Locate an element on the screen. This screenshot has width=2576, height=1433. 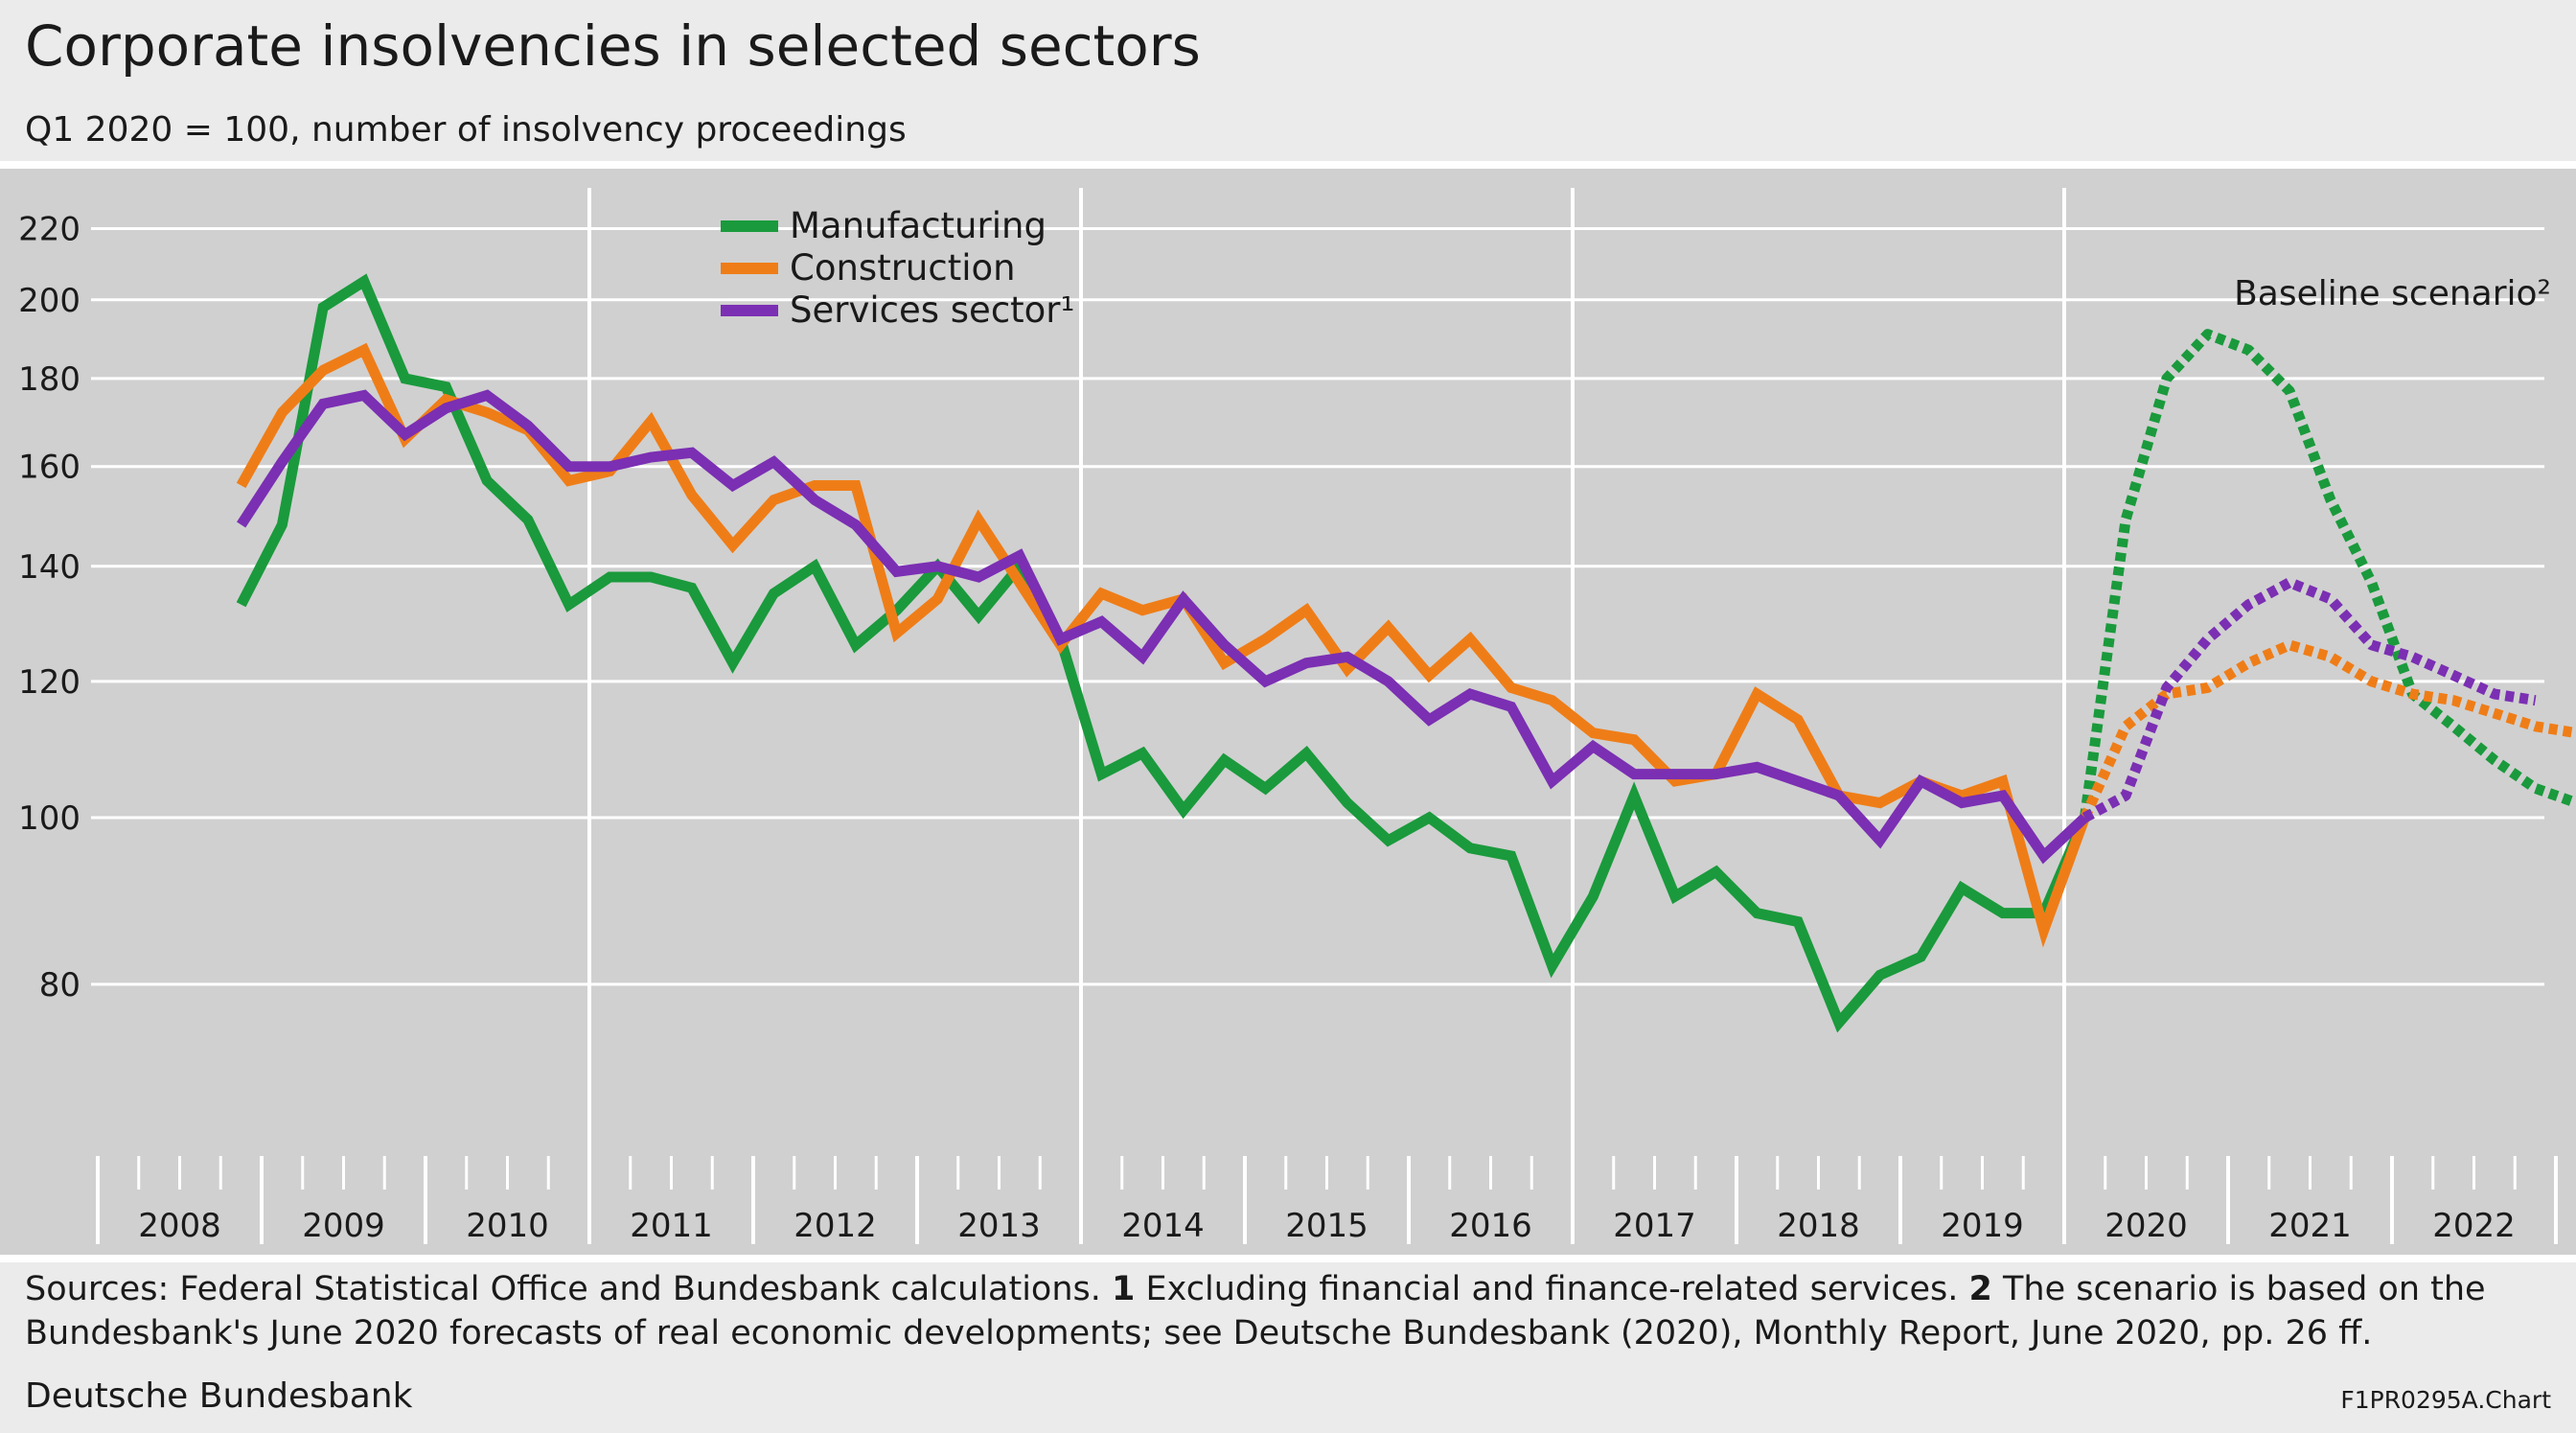
legend-label-construction: Construction is located at coordinates (903, 268).